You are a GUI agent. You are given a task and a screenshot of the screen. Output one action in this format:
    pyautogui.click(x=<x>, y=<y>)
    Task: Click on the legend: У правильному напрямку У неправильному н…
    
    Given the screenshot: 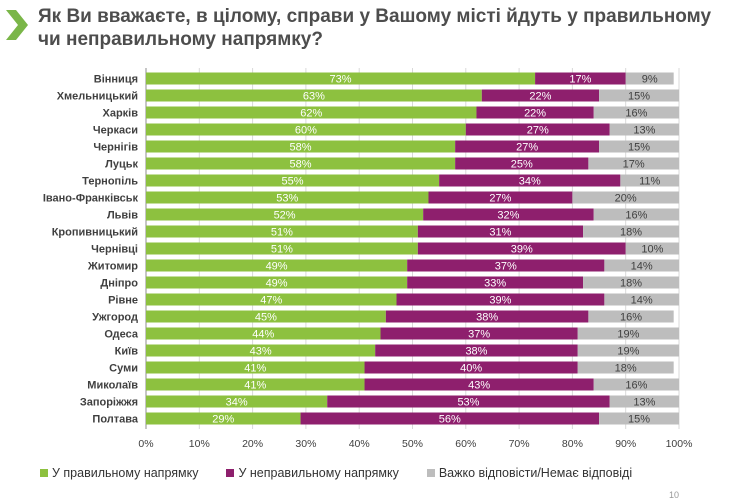 What is the action you would take?
    pyautogui.click(x=336, y=473)
    